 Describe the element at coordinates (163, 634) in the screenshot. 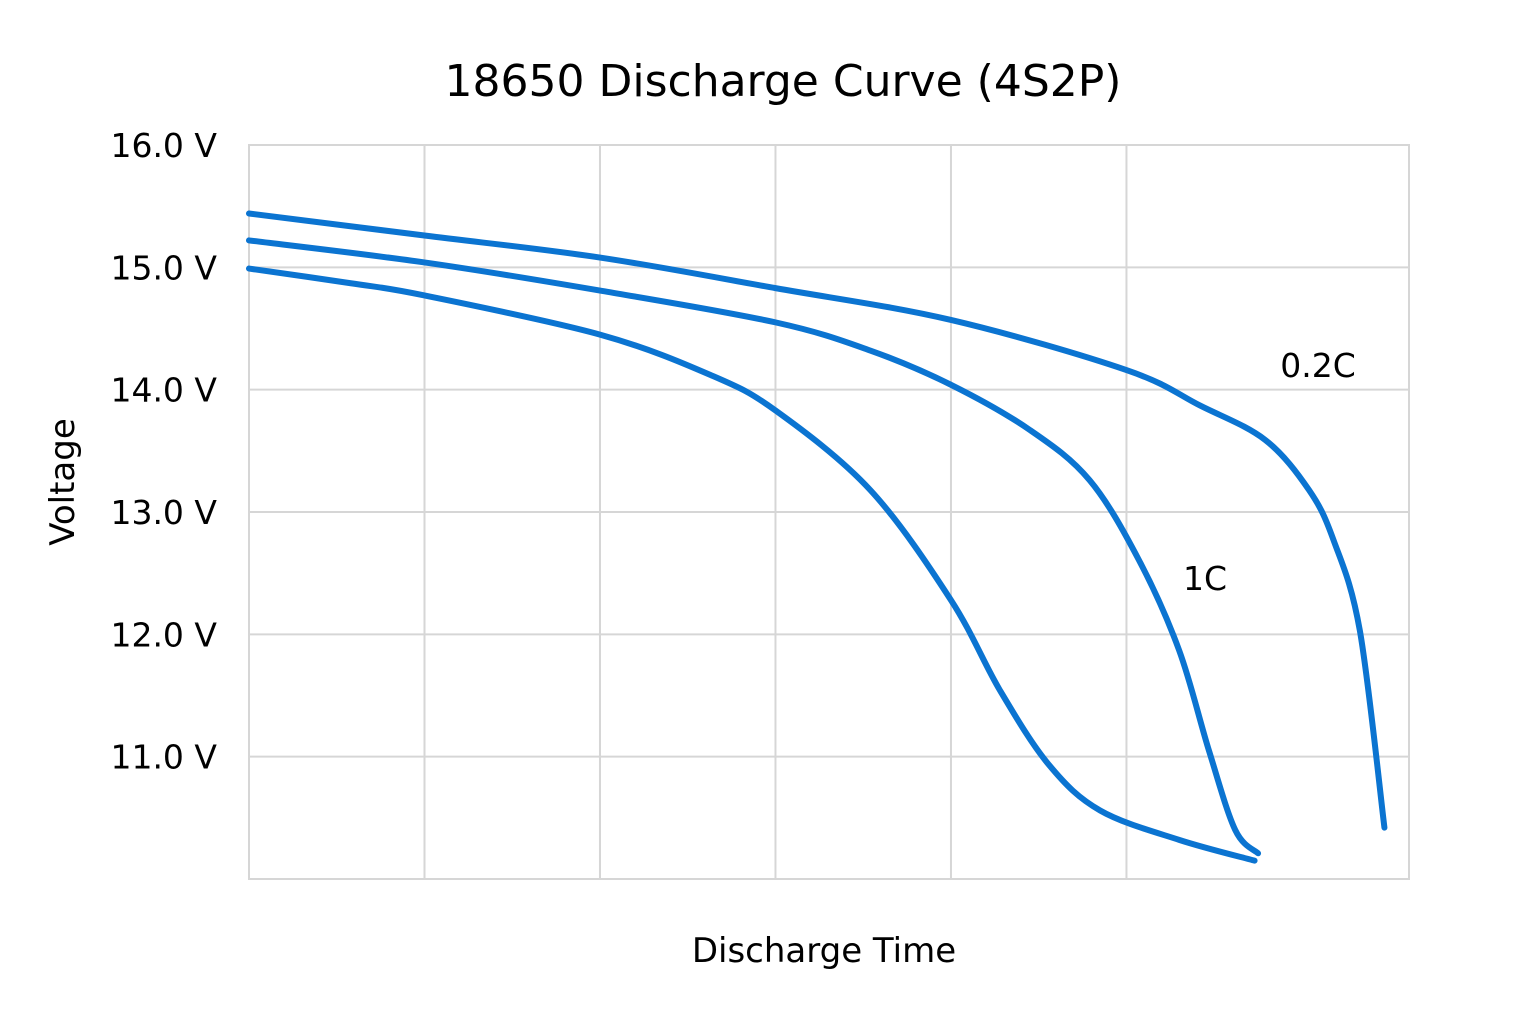

I see `y-tick-label: 12.0 V` at that location.